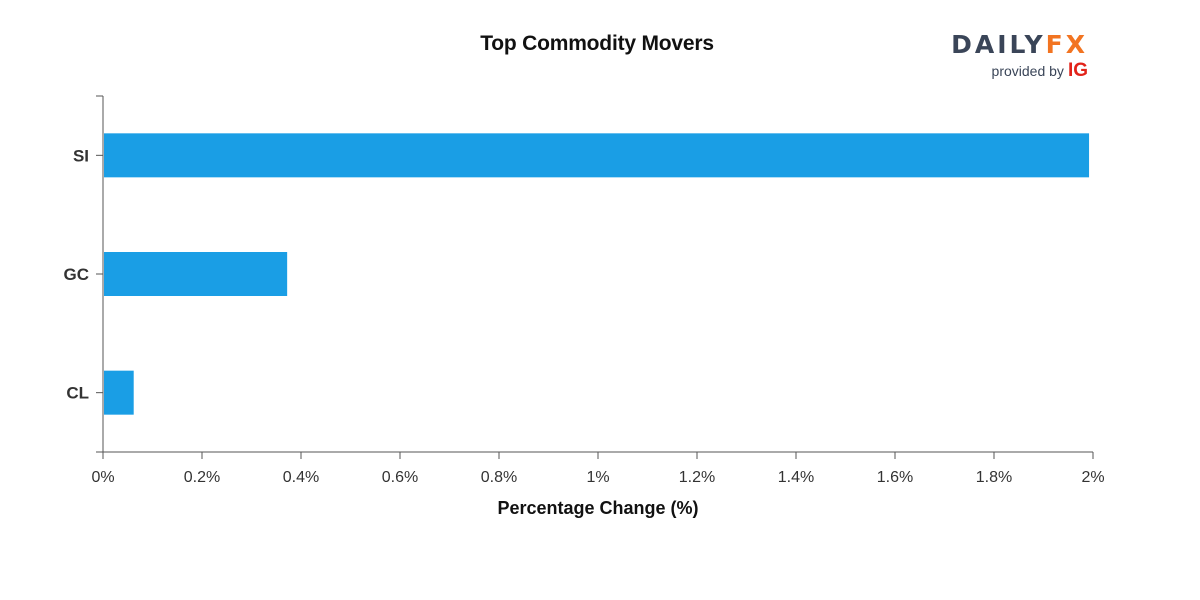 The image size is (1200, 600). Describe the element at coordinates (102, 477) in the screenshot. I see `x-tick-label-0: 0%` at that location.